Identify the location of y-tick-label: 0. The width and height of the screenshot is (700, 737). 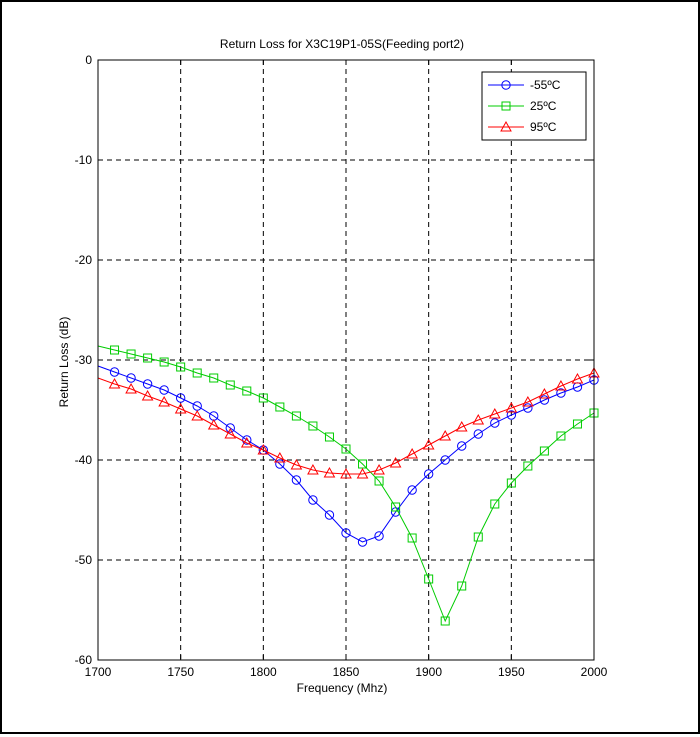
(88, 60).